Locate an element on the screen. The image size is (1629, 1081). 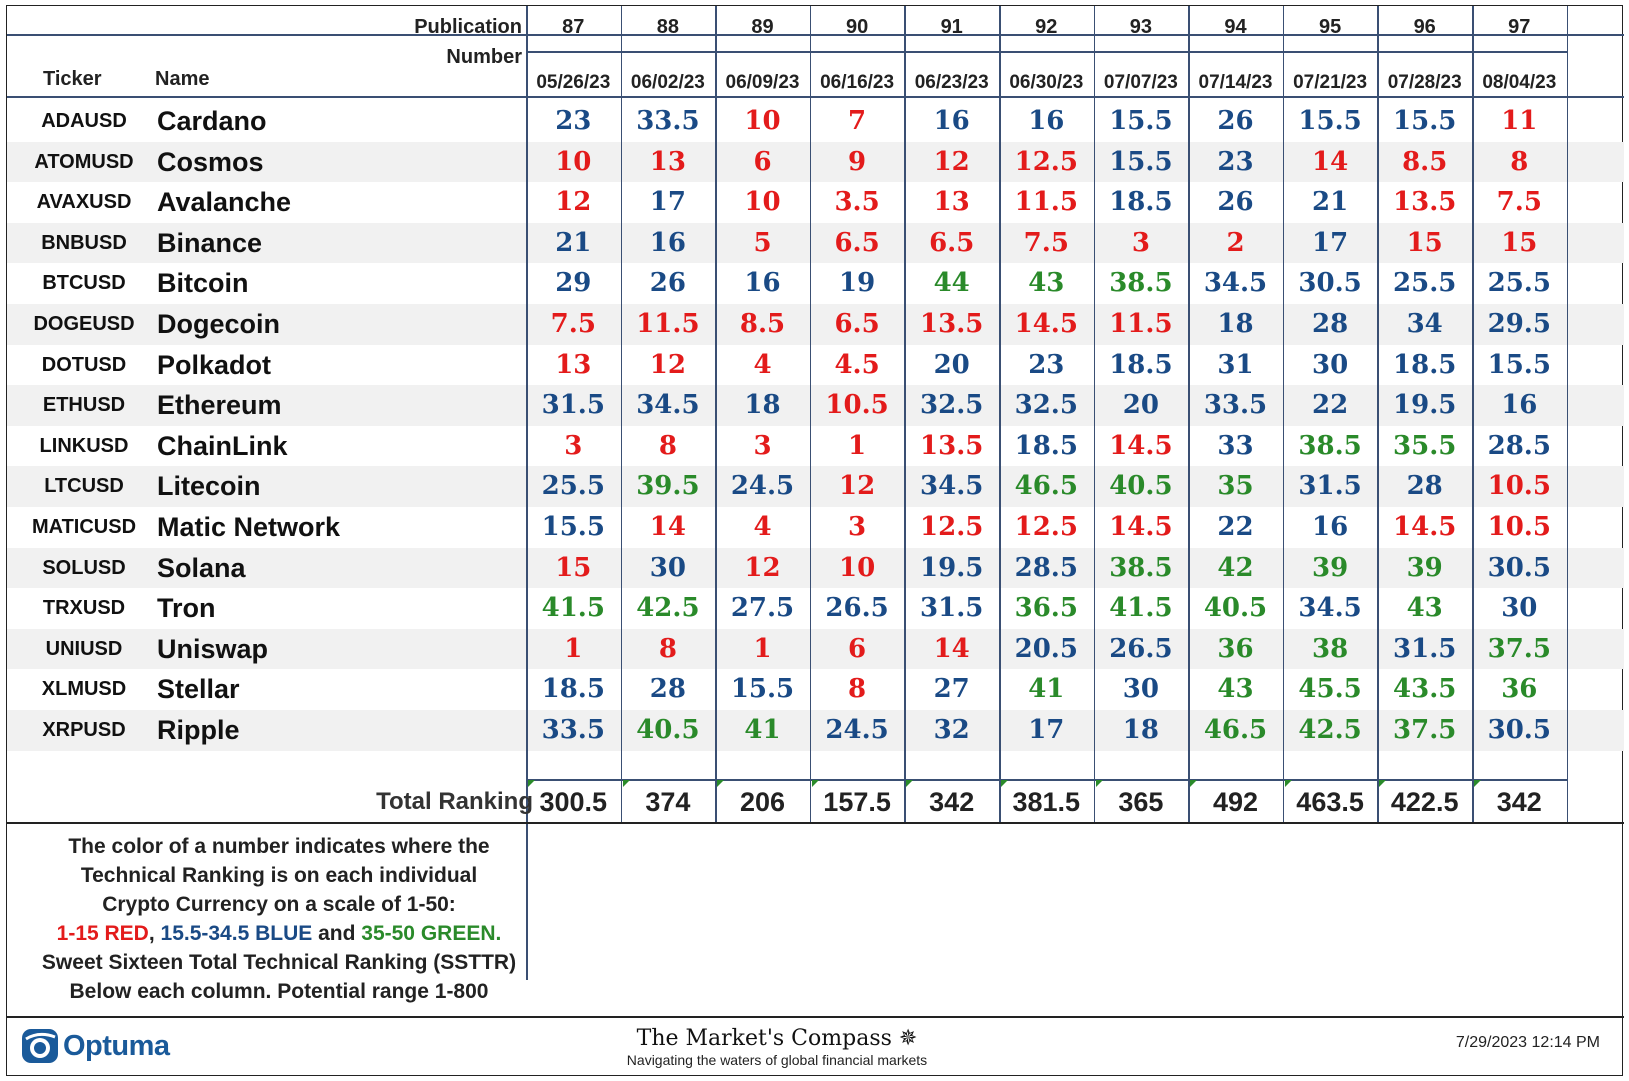
ranking-cell: 39.5 is located at coordinates (668, 486).